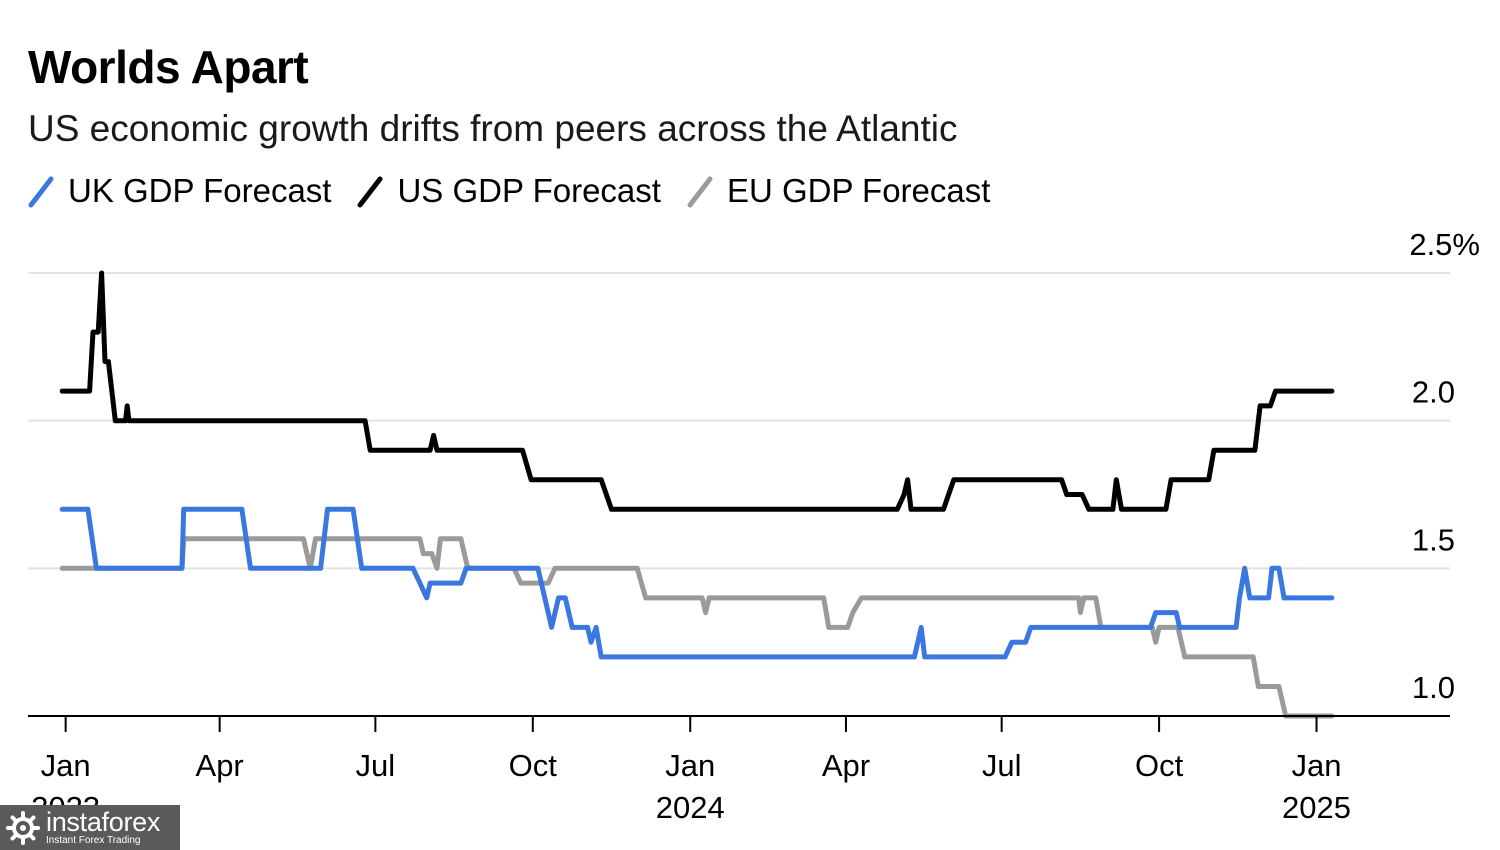  Describe the element at coordinates (739, 770) in the screenshot. I see `x-axis: Jan2023AprJulOctJan2024AprJulOctJan2025` at that location.